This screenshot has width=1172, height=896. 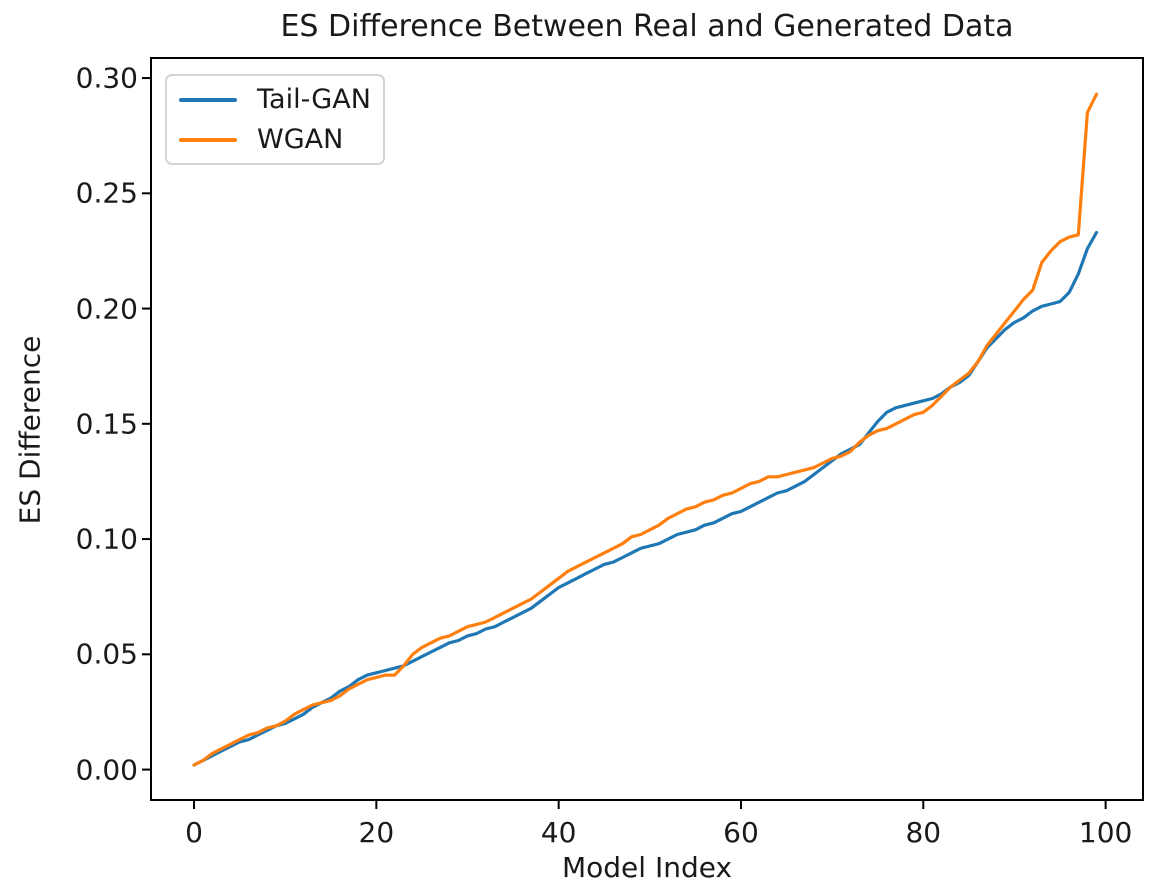 What do you see at coordinates (106, 309) in the screenshot?
I see `y-tick-label-4: 0.20` at bounding box center [106, 309].